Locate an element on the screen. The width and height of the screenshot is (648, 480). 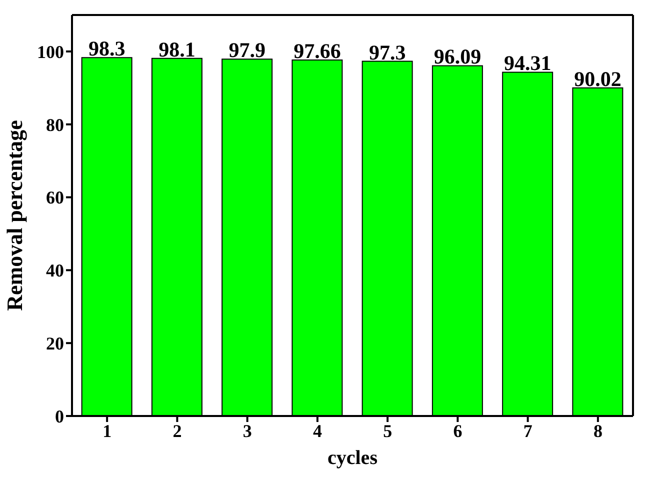
y-tick-label: 0 is located at coordinates (59, 416).